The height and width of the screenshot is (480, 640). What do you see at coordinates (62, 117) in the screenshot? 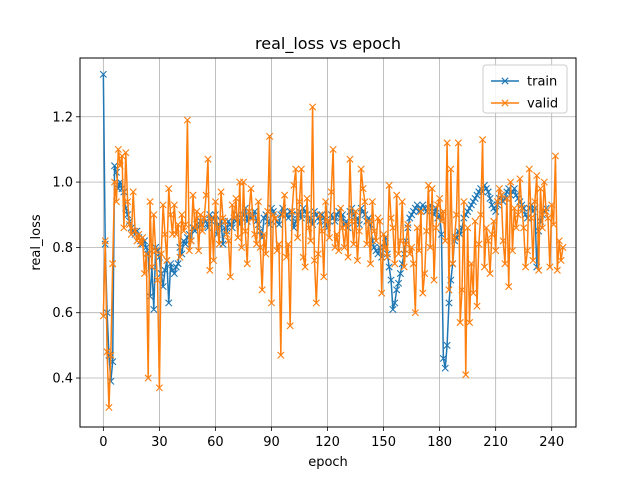
I see `y-tick-label: 1.2` at bounding box center [62, 117].